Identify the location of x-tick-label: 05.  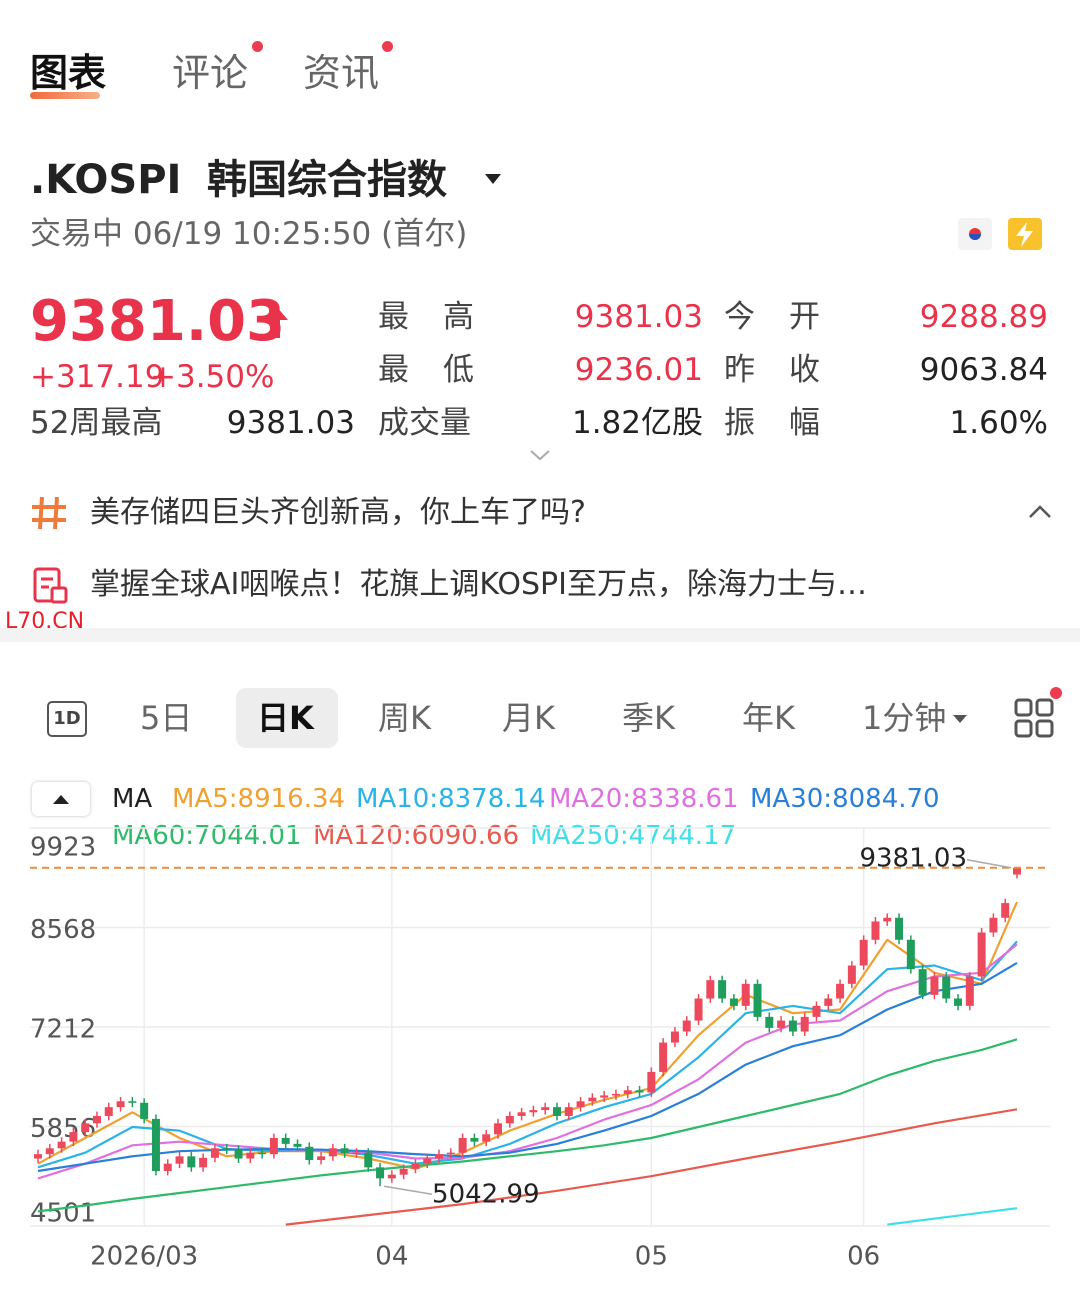
(651, 1257).